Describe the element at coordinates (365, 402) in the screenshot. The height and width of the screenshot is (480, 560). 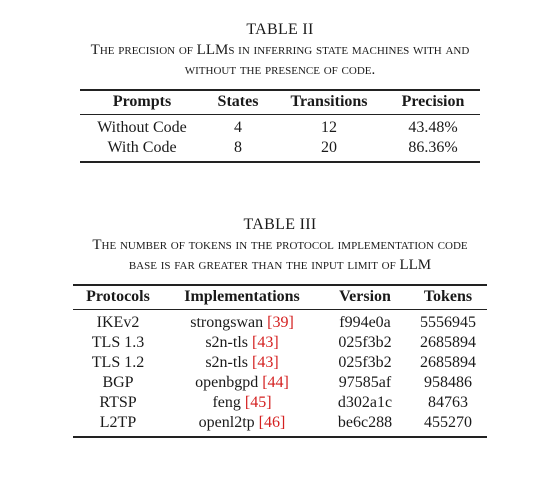
I see `cell-version: d302a1c` at that location.